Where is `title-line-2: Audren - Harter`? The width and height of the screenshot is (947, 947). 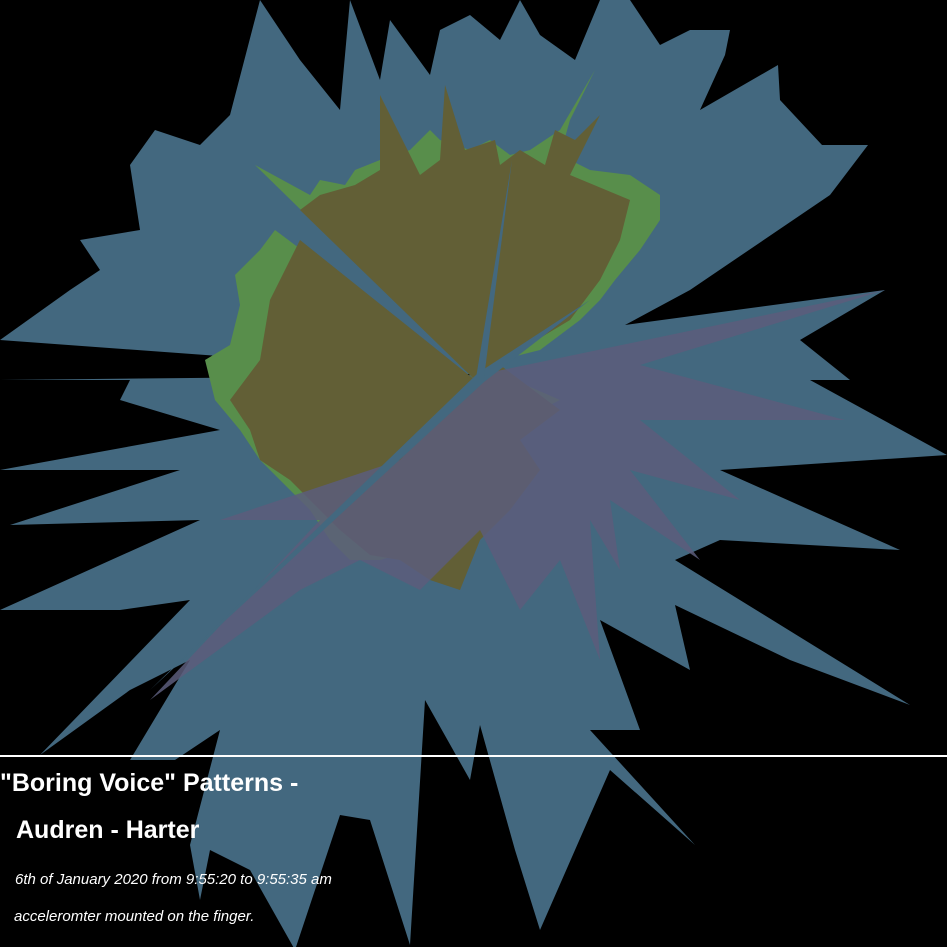 title-line-2: Audren - Harter is located at coordinates (108, 830).